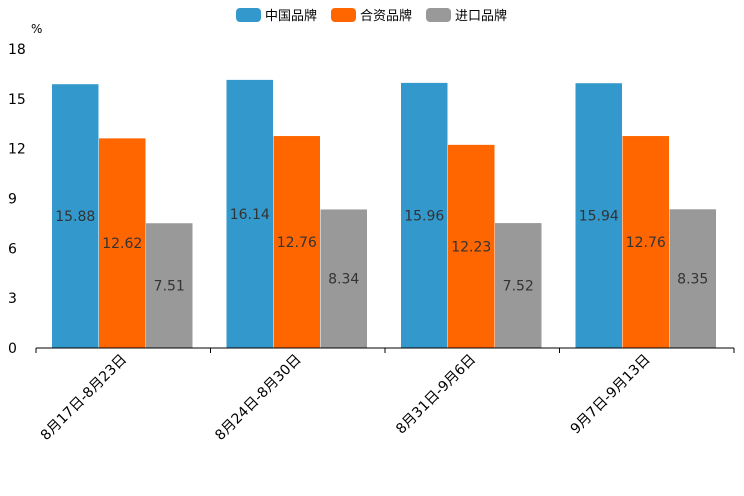 The image size is (744, 496). What do you see at coordinates (386, 16) in the screenshot?
I see `legend-label: 合资品牌` at bounding box center [386, 16].